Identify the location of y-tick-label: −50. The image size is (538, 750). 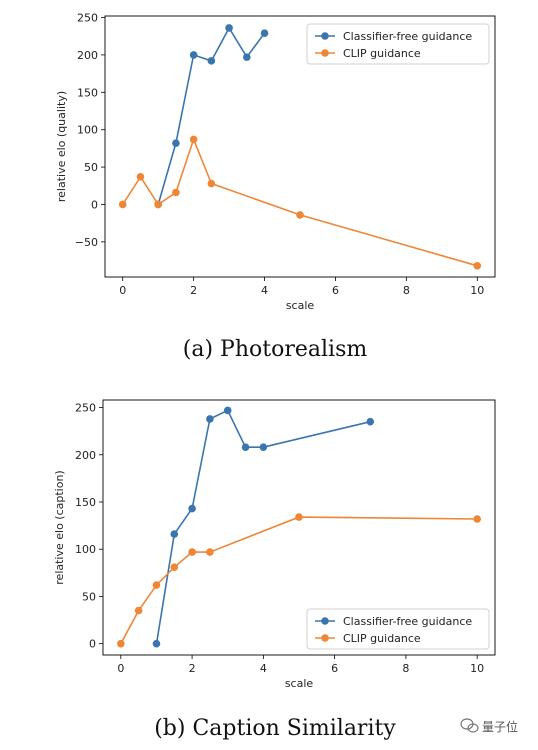
(86, 242).